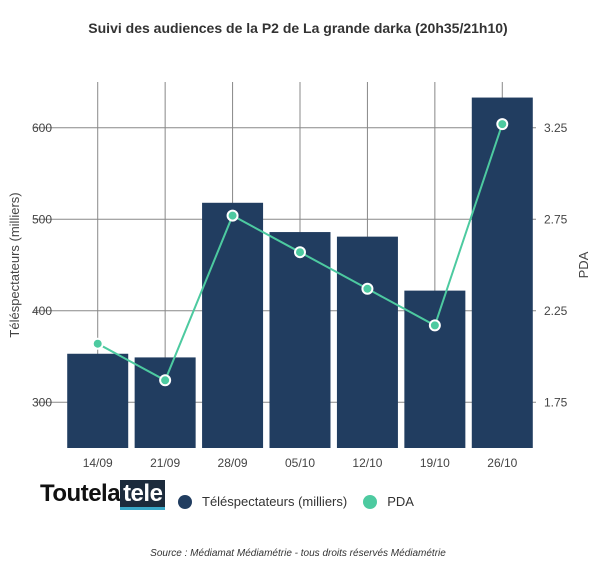 This screenshot has width=596, height=570. What do you see at coordinates (98, 463) in the screenshot?
I see `x-tick-label: 14/09` at bounding box center [98, 463].